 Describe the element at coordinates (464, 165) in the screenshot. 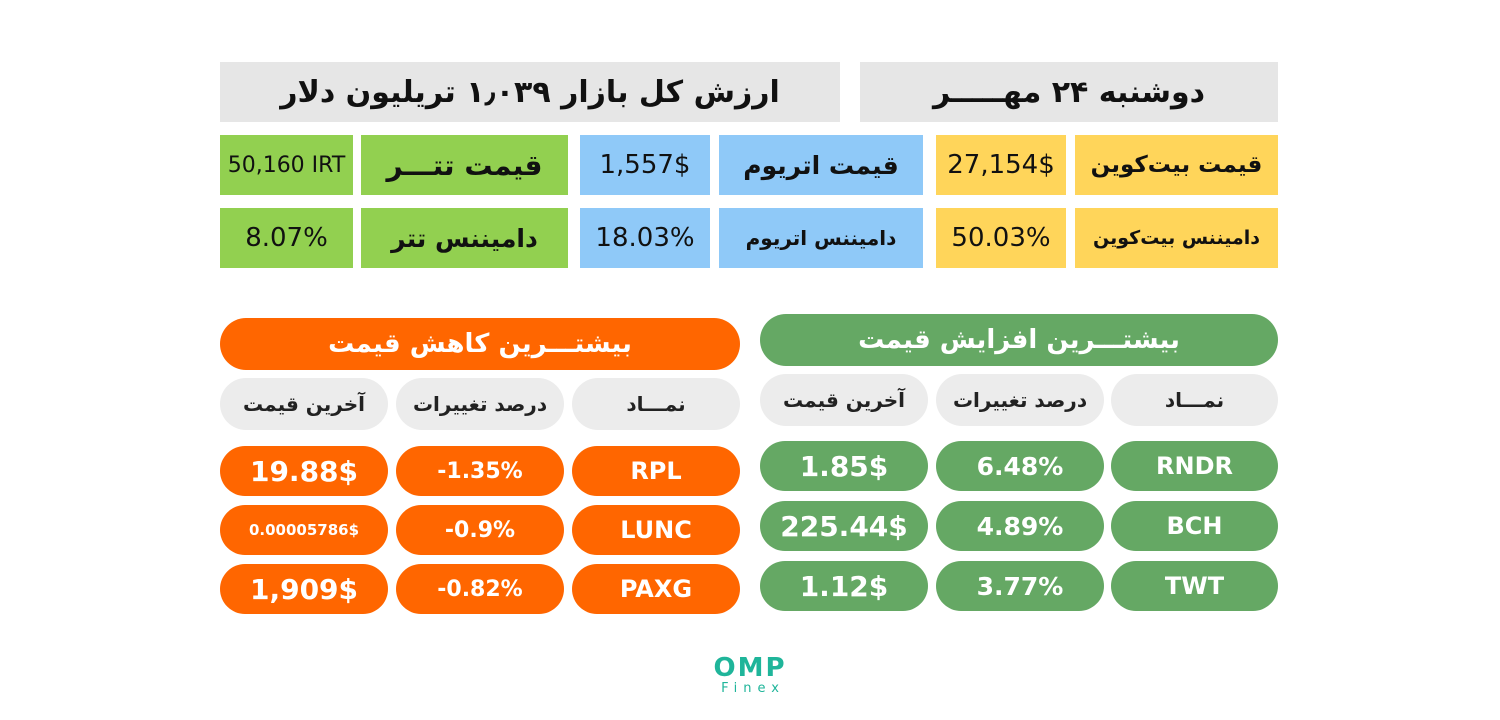

I see `tether-price-label: قیمت تتـــر` at that location.